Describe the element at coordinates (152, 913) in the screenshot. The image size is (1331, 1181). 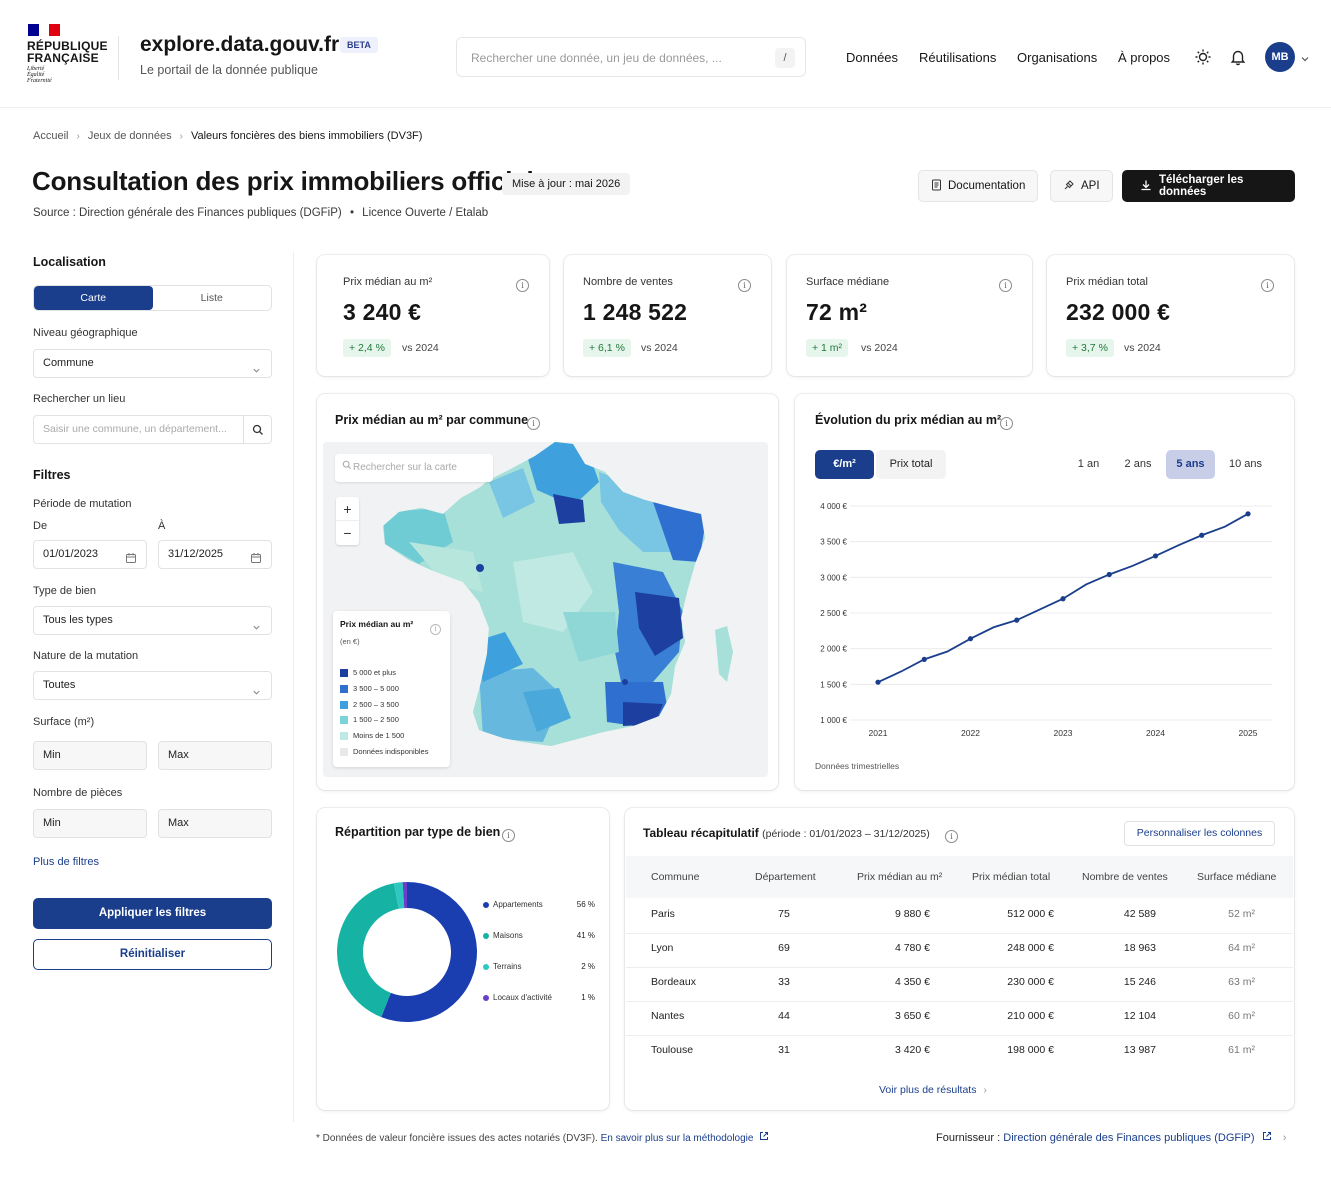
I see `apply-filters-button: Appliquer les filtres` at that location.